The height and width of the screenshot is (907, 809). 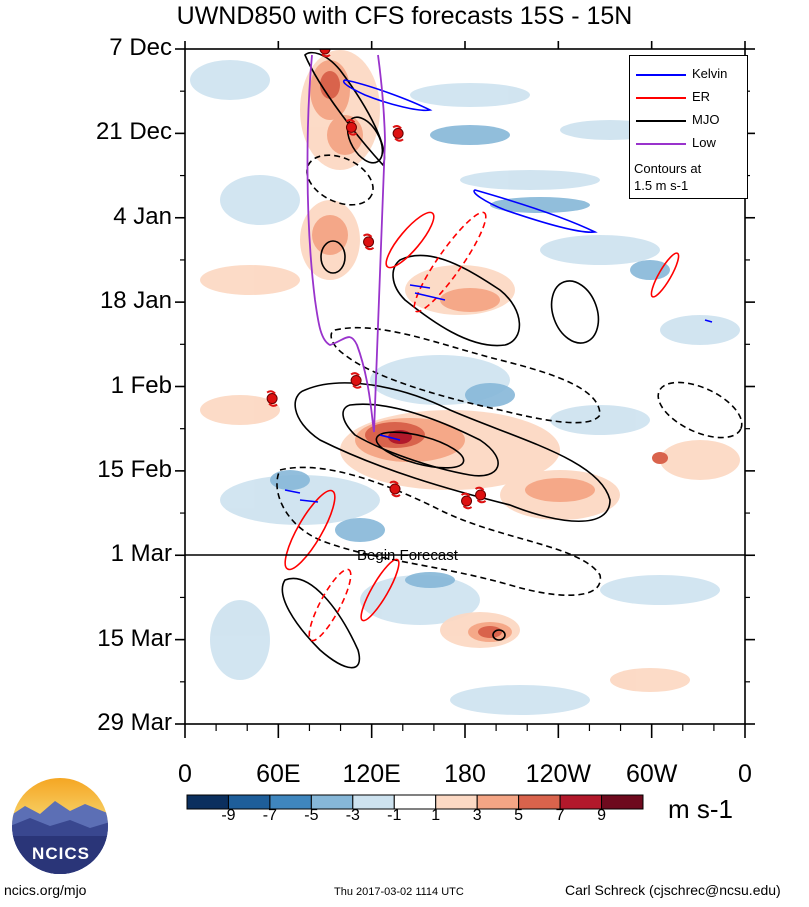 What do you see at coordinates (371, 774) in the screenshot?
I see `x-tick-label: 120E` at bounding box center [371, 774].